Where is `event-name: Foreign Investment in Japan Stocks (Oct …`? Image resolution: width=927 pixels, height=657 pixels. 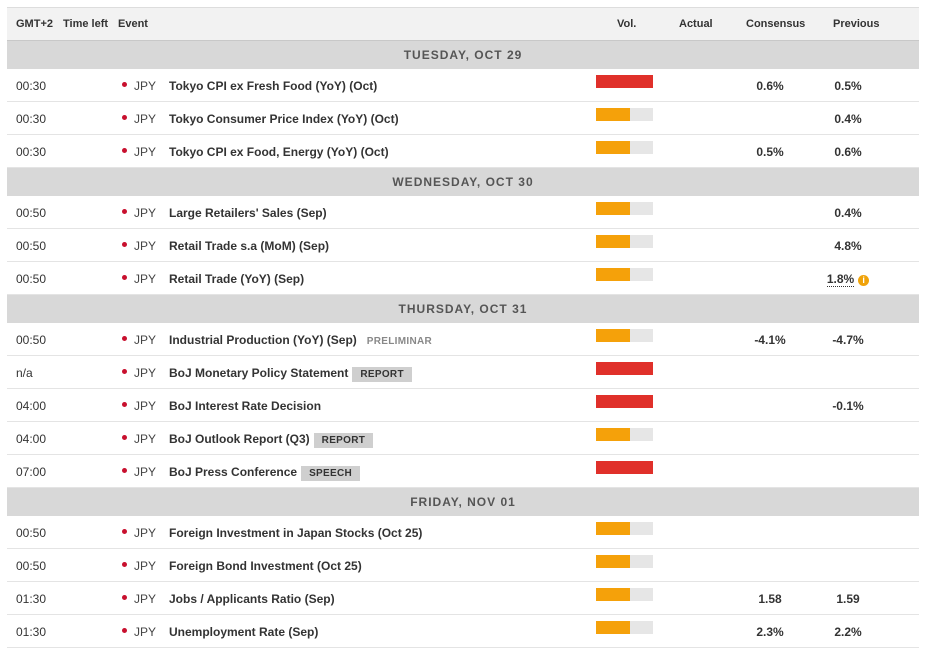 event-name: Foreign Investment in Japan Stocks (Oct … is located at coordinates (296, 533).